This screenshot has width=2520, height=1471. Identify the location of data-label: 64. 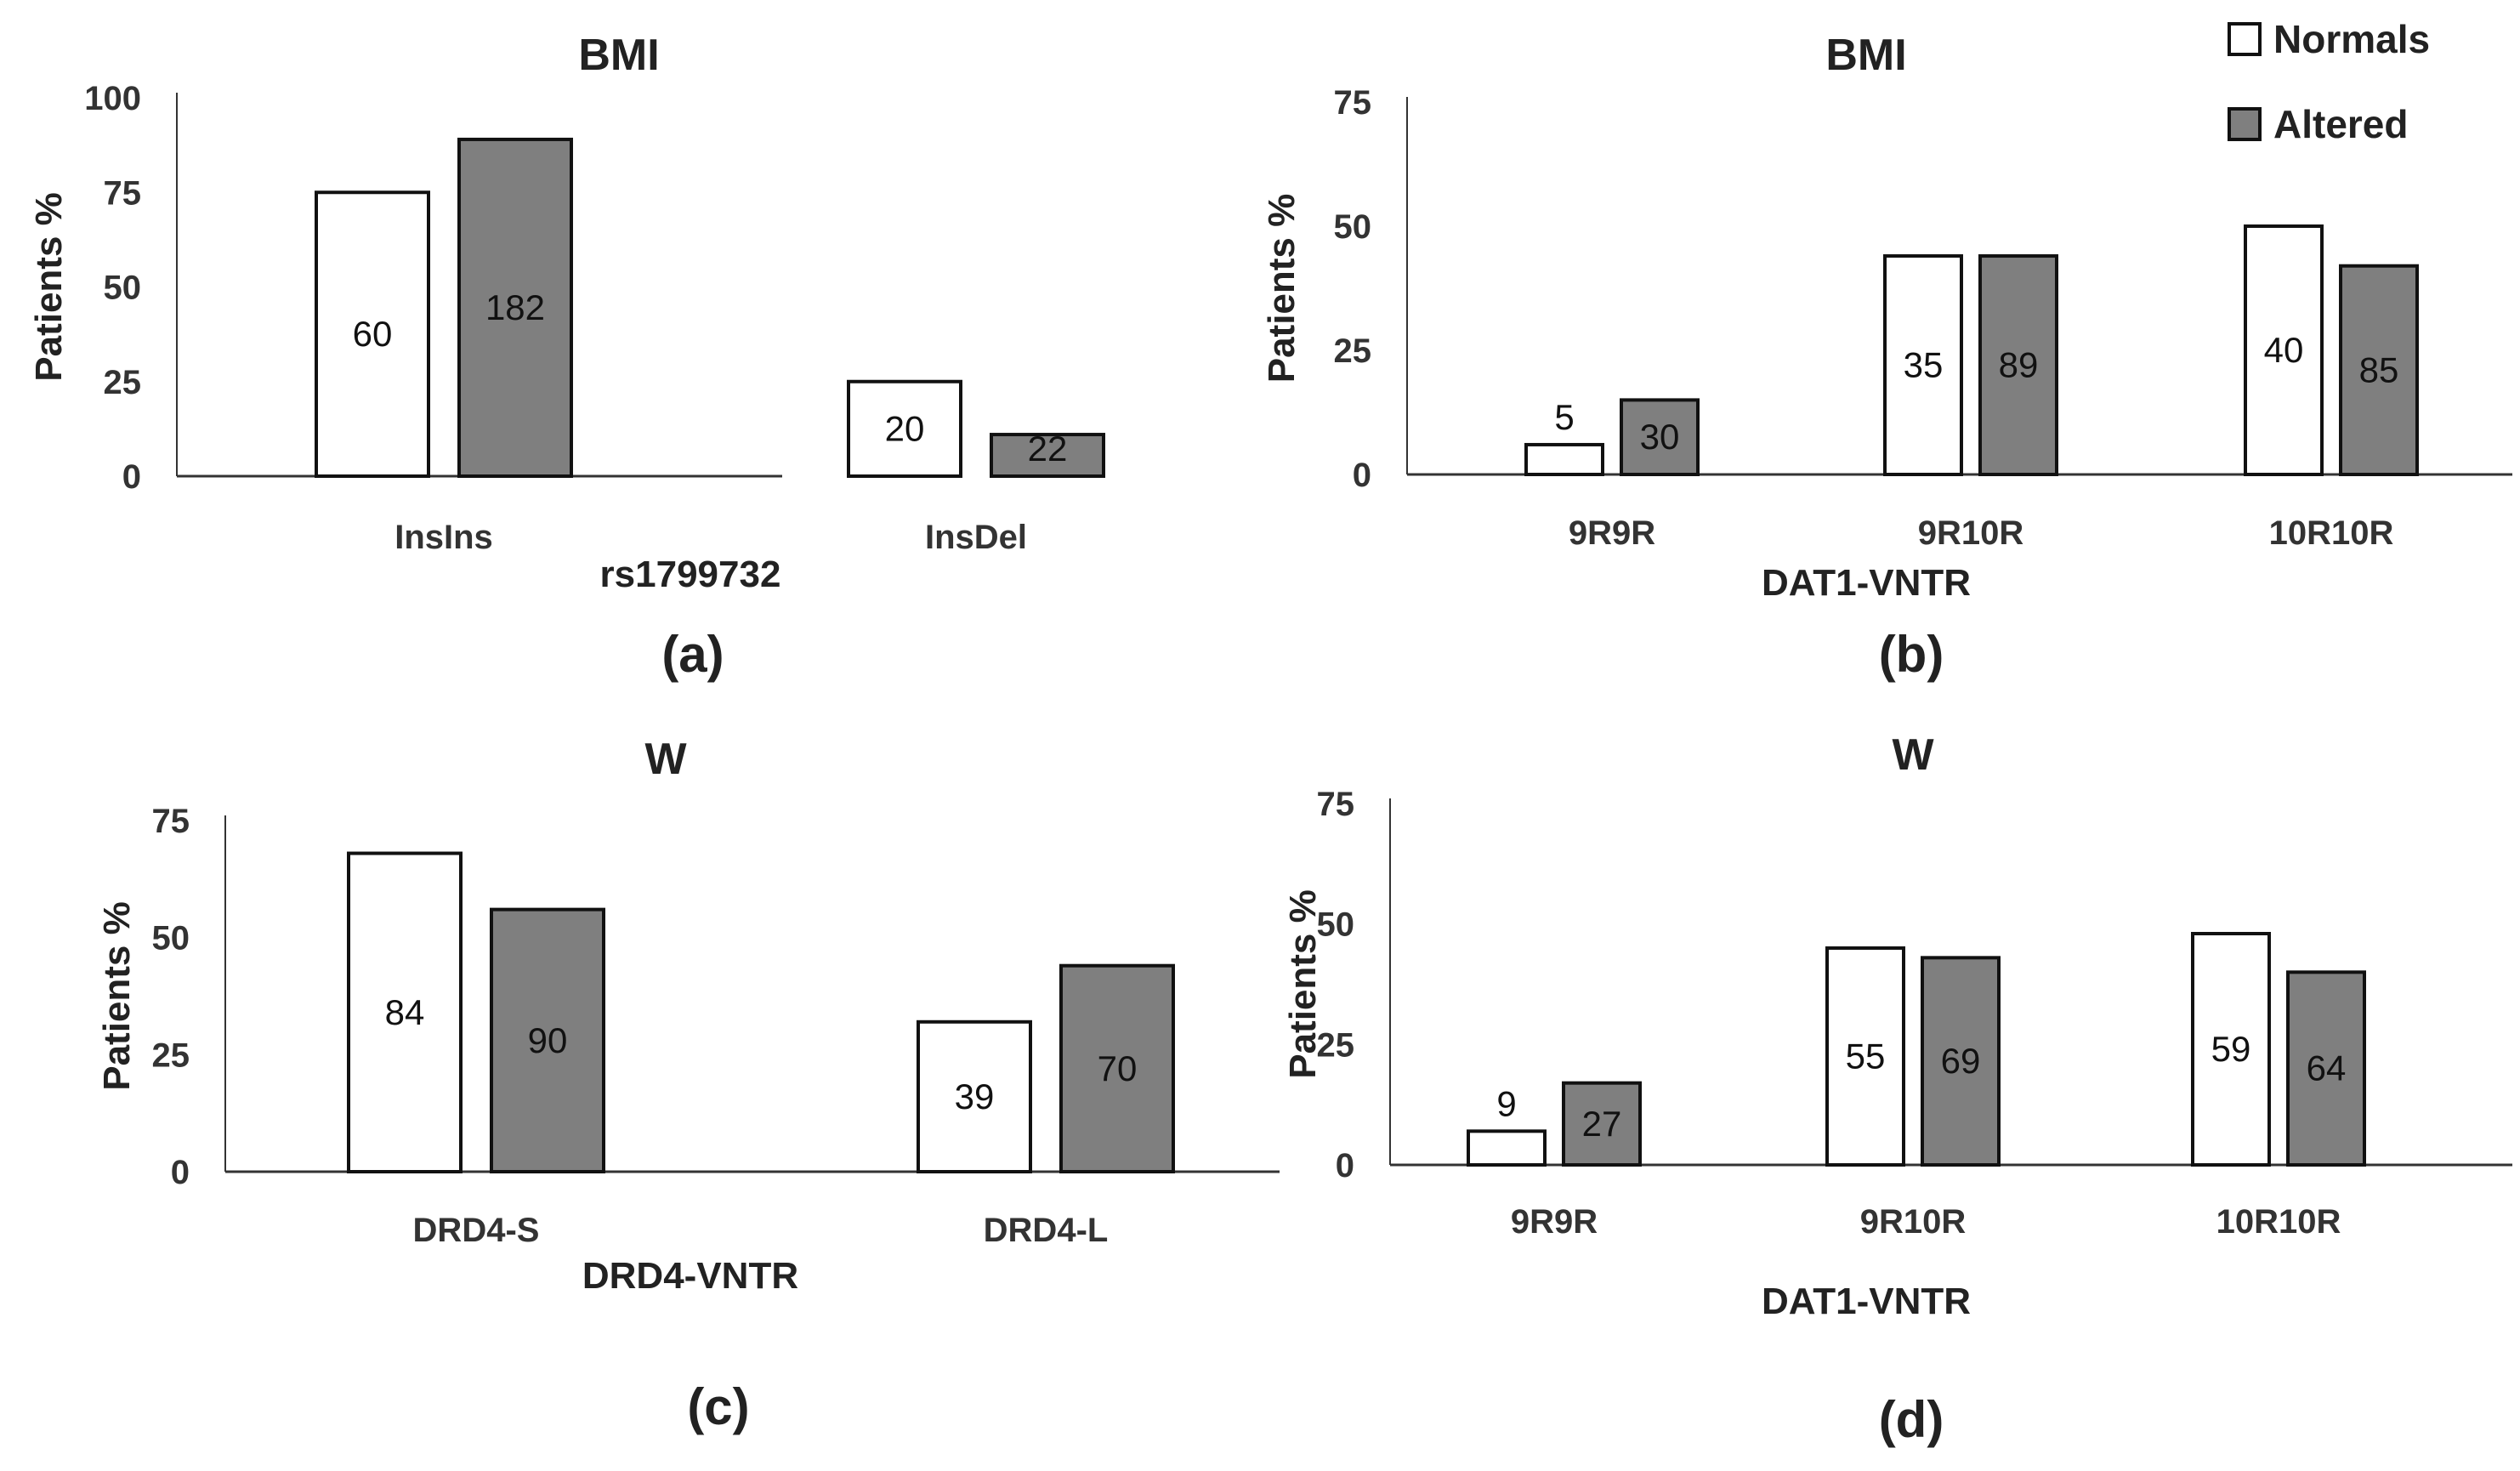
(2327, 1068).